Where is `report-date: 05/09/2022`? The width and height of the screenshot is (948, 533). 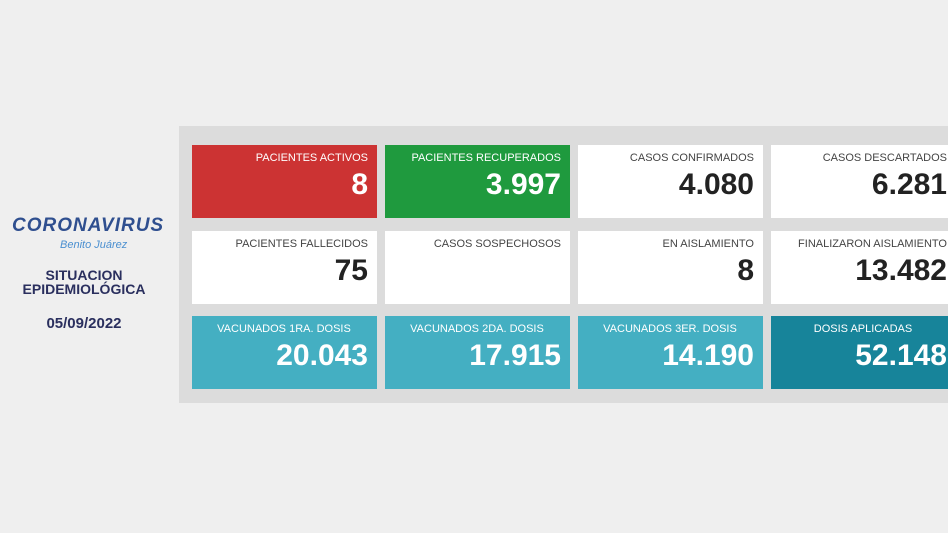
report-date: 05/09/2022 is located at coordinates (84, 323).